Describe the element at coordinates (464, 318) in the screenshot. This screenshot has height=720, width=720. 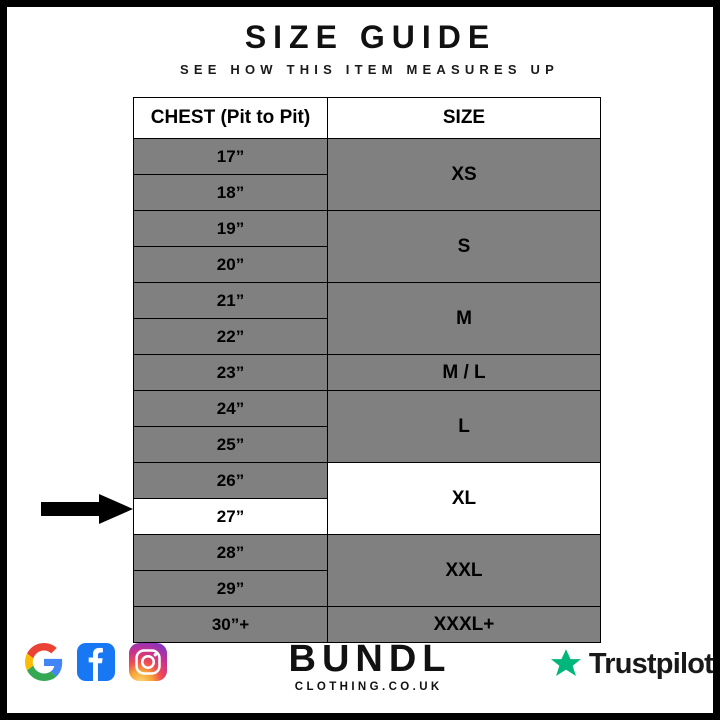
I see `size-cell: M` at that location.